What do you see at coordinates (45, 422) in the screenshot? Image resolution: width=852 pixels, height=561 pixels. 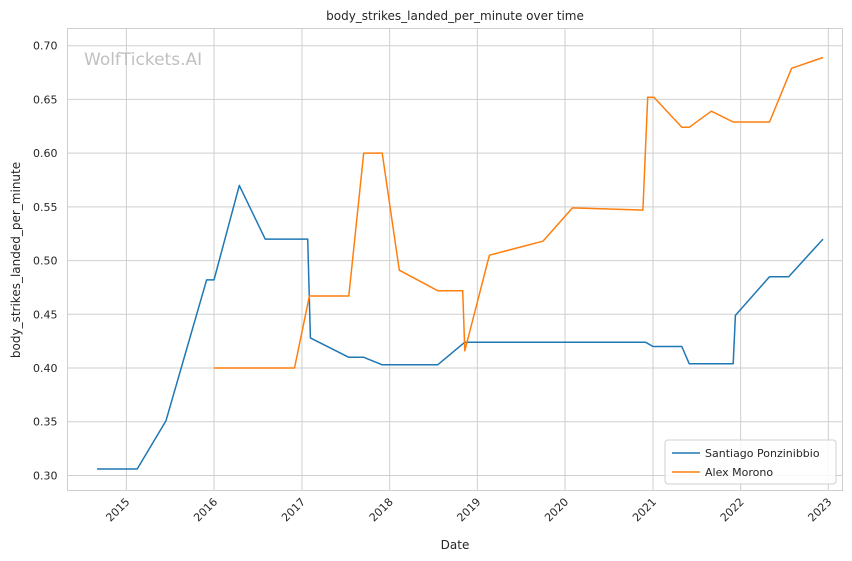 I see `y-tick-label: 0.35` at bounding box center [45, 422].